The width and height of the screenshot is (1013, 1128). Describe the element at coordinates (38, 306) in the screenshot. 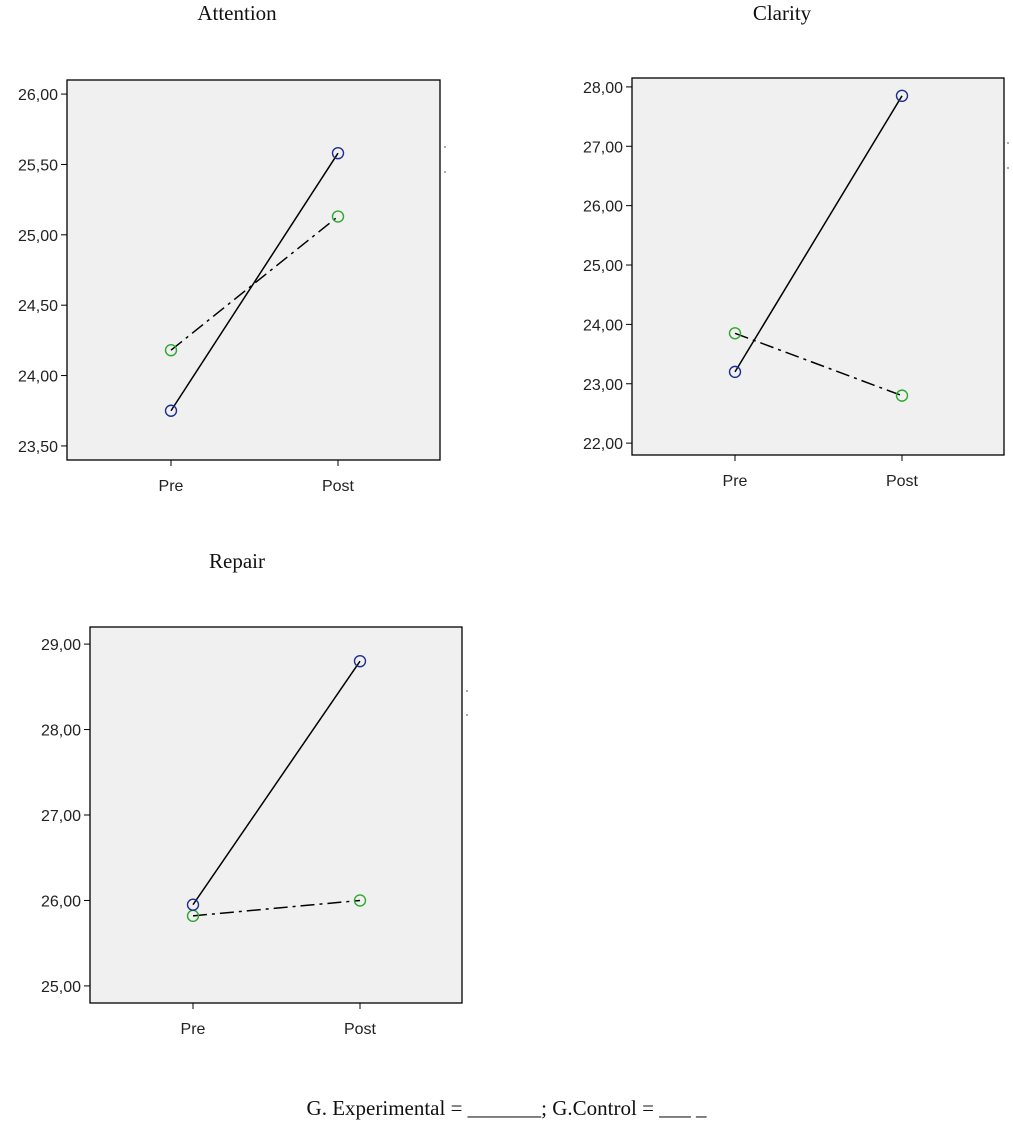

I see `y-tick-label: 24,50` at that location.